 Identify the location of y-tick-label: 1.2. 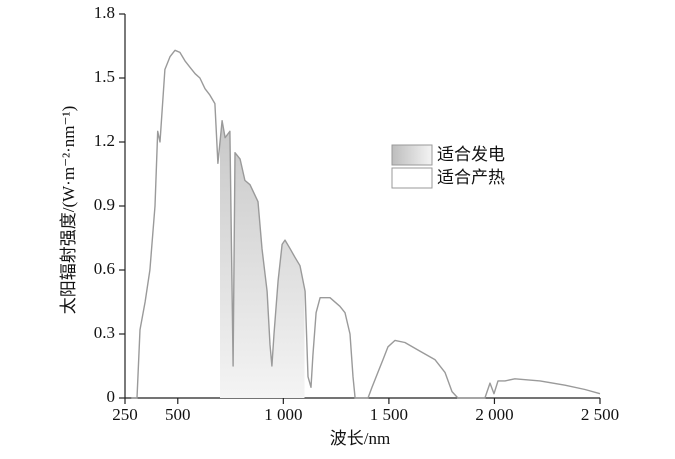
(104, 140).